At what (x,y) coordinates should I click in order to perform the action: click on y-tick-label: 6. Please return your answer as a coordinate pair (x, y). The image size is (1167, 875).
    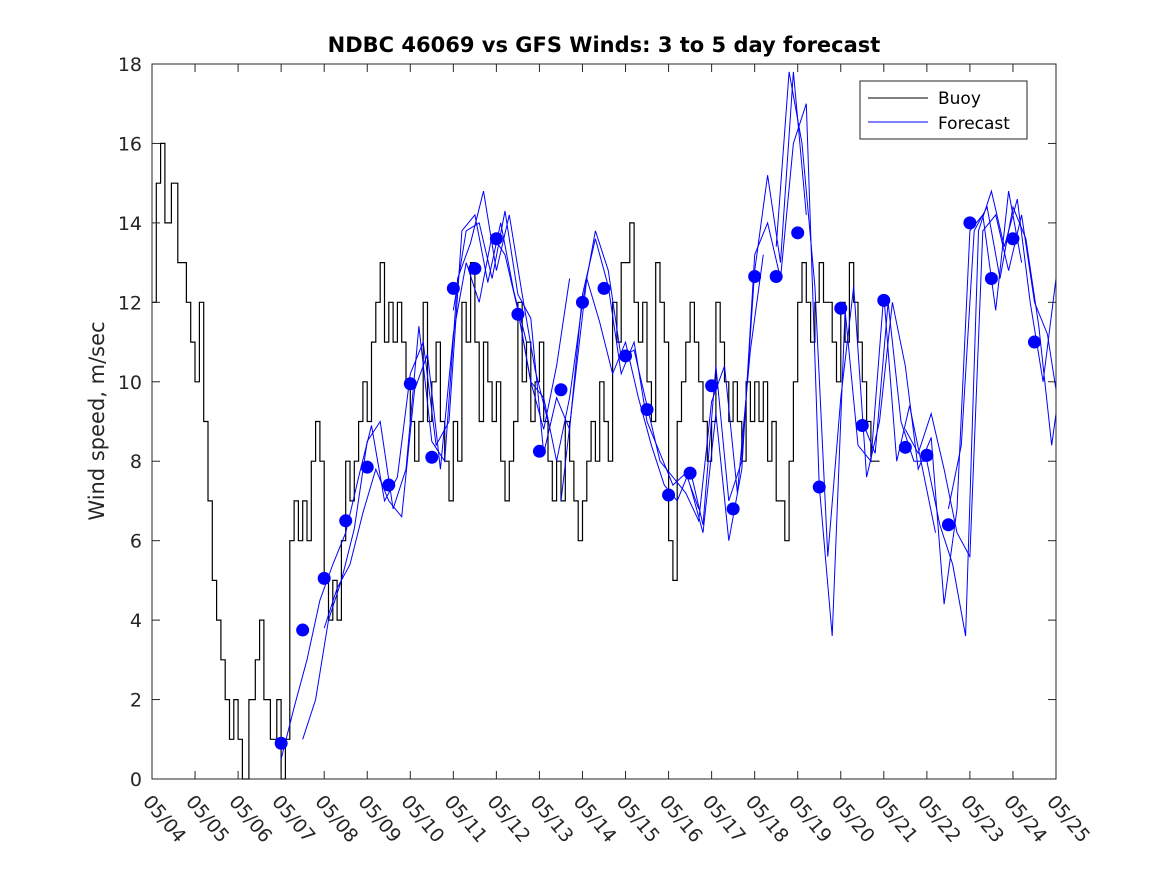
    Looking at the image, I should click on (136, 542).